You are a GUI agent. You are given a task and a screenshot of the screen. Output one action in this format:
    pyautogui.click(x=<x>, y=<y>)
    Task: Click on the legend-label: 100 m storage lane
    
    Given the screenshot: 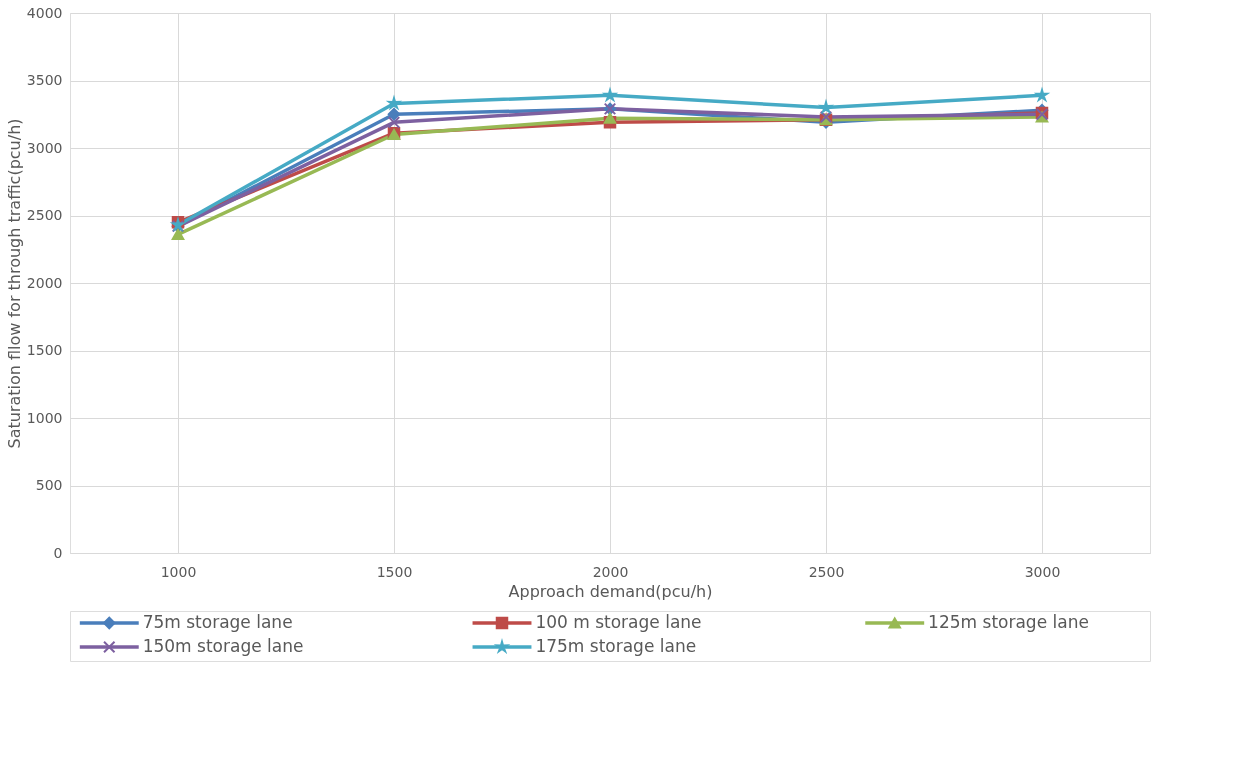 What is the action you would take?
    pyautogui.click(x=618, y=622)
    